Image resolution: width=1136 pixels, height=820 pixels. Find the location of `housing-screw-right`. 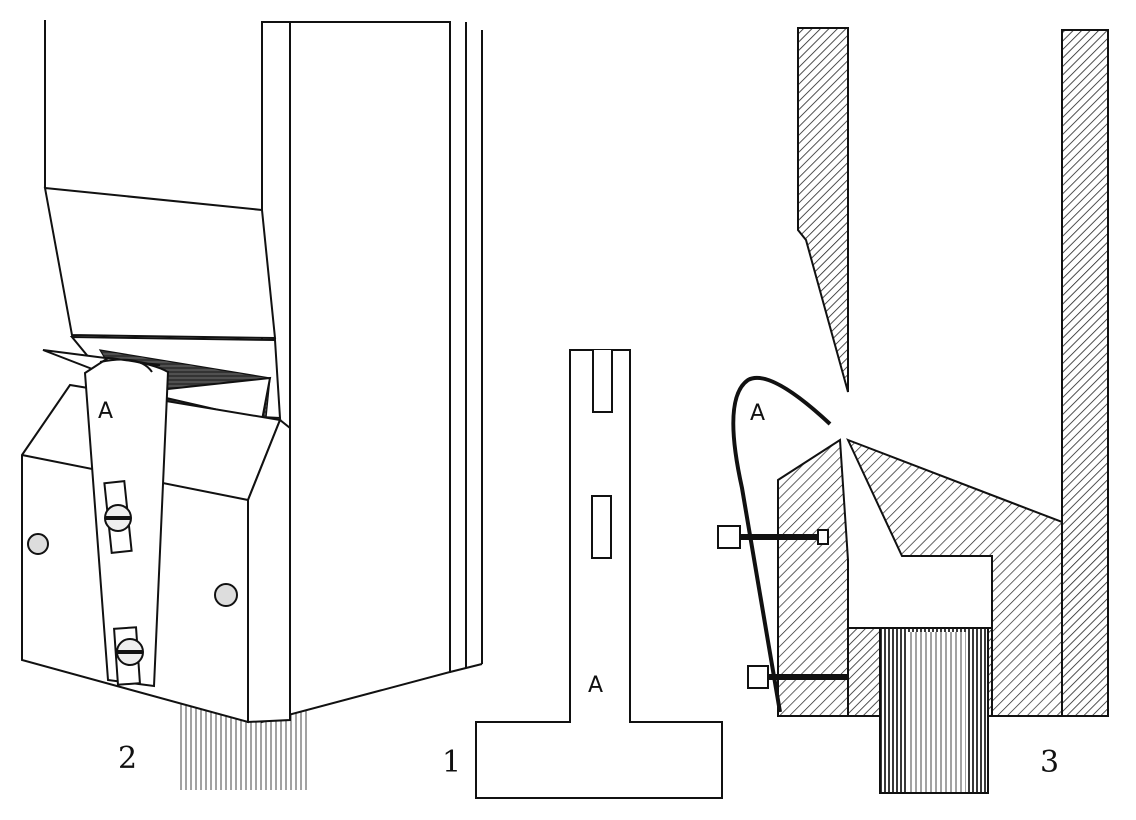

housing-screw-right is located at coordinates (226, 595).